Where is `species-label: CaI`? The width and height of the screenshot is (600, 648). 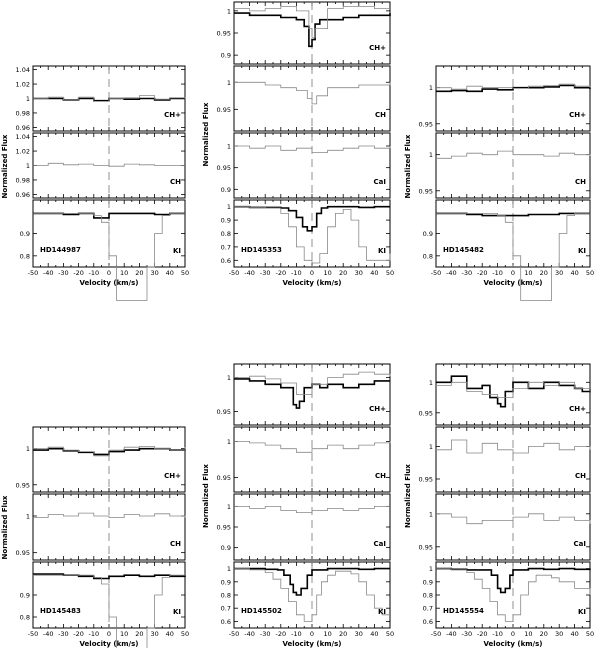
species-label: CaI is located at coordinates (380, 544).